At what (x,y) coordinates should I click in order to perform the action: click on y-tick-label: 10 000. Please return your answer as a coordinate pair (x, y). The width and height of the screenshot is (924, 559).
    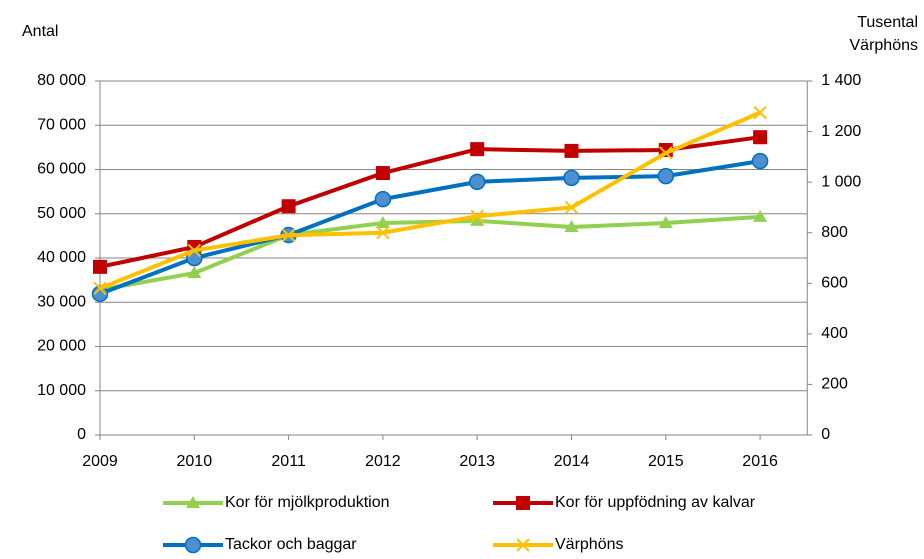
    Looking at the image, I should click on (61, 390).